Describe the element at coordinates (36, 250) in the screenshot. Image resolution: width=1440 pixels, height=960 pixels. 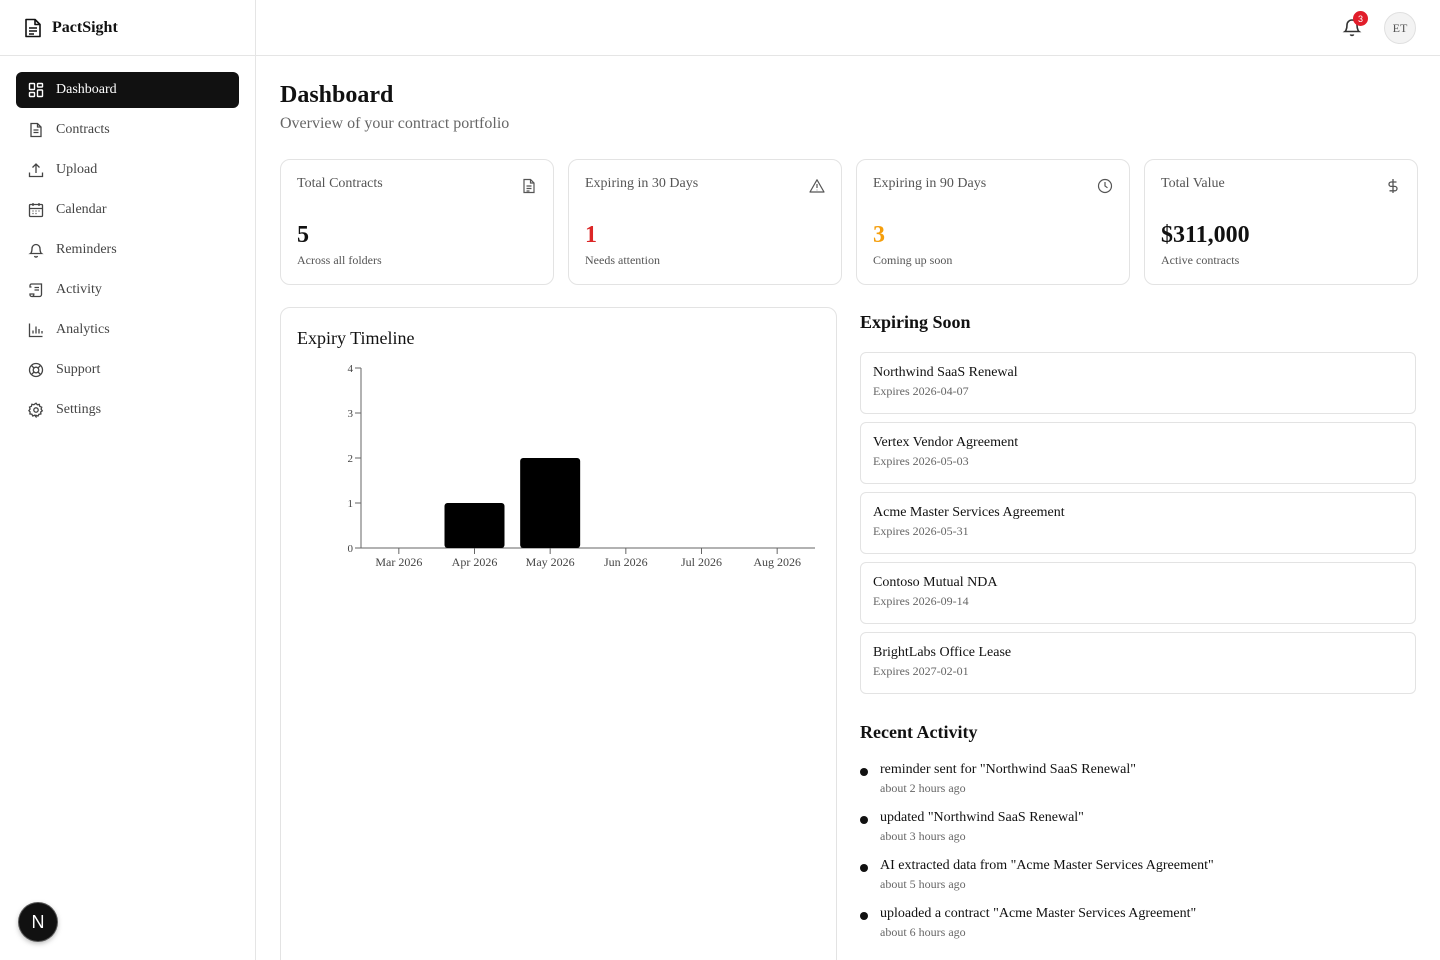
I see `bell-icon` at that location.